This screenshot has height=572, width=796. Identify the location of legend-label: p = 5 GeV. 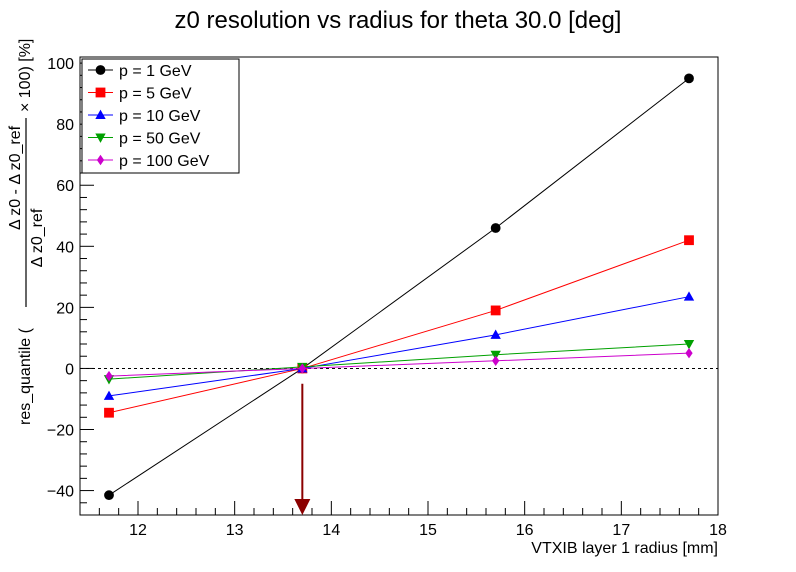
(155, 94).